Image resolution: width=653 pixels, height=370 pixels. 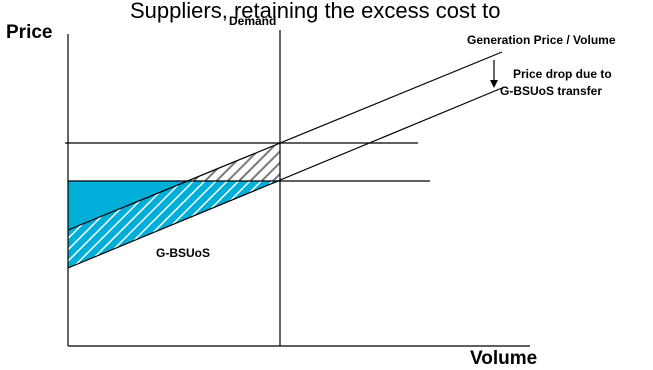 I want to click on y-axis-label: Price, so click(x=29, y=32).